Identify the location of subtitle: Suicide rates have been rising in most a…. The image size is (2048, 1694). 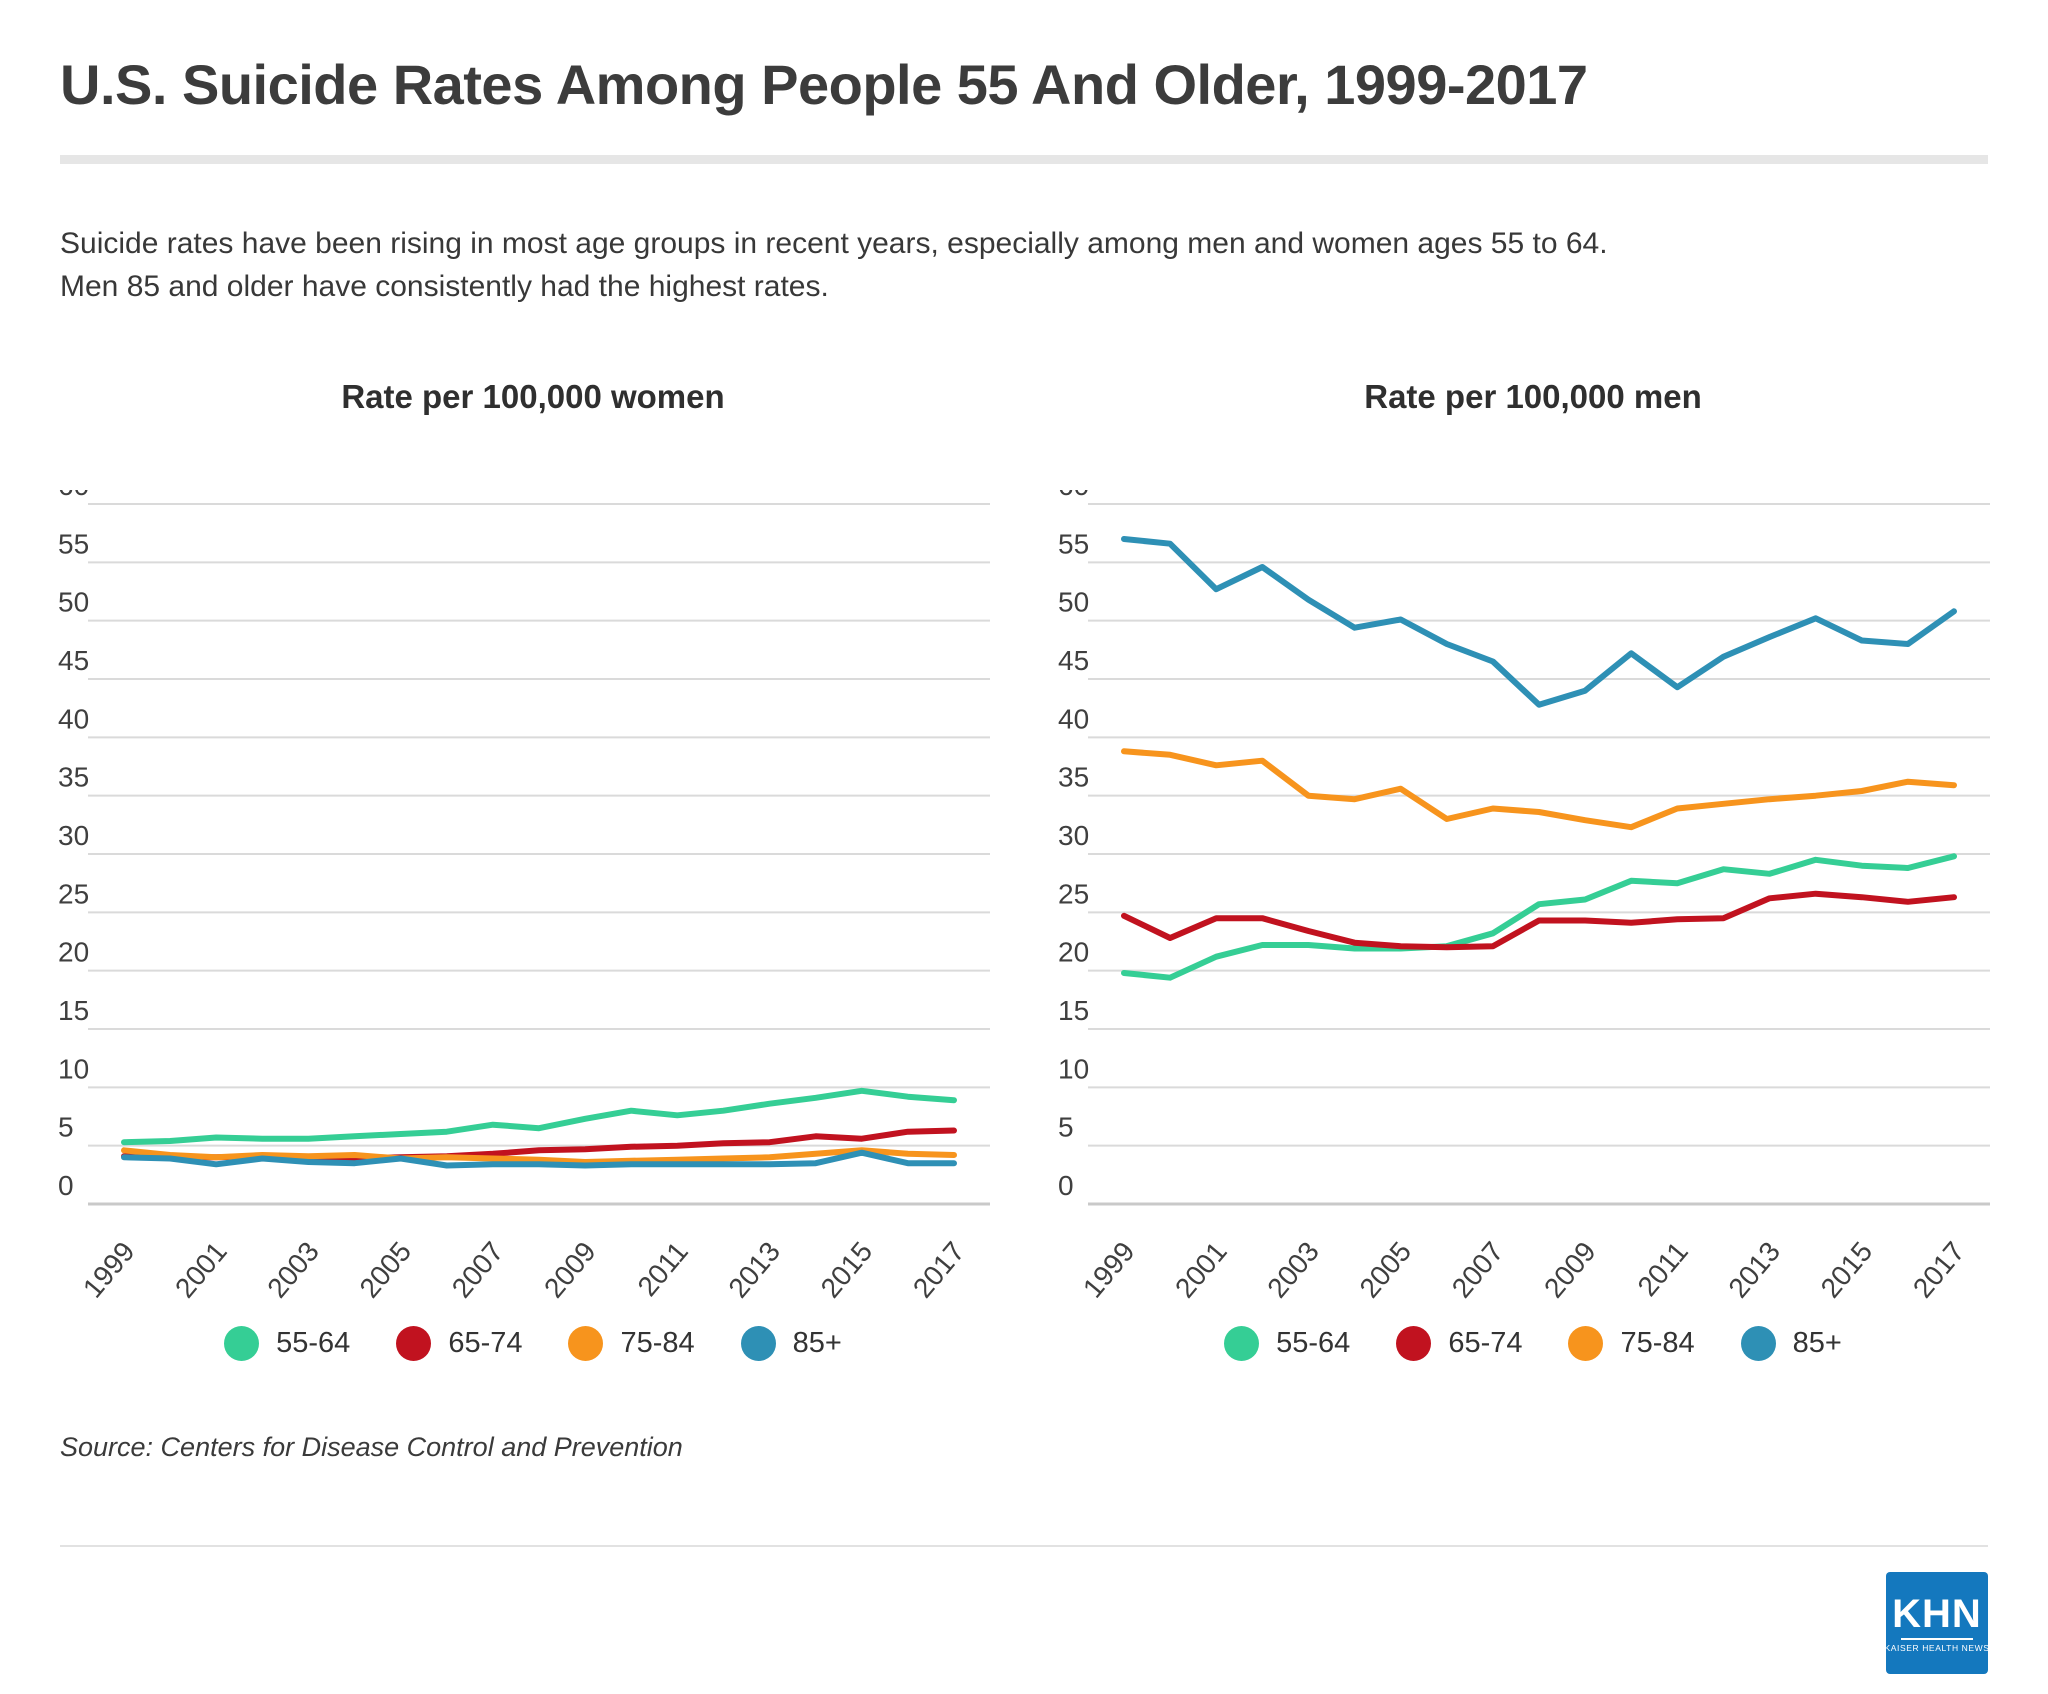
(1020, 265).